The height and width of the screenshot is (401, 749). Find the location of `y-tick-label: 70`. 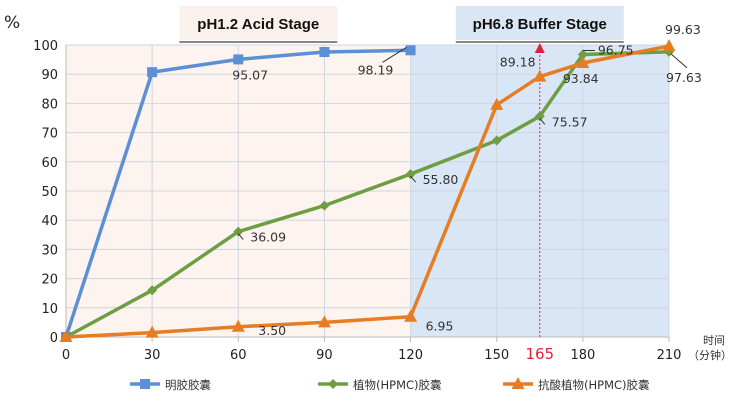

y-tick-label: 70 is located at coordinates (49, 134).